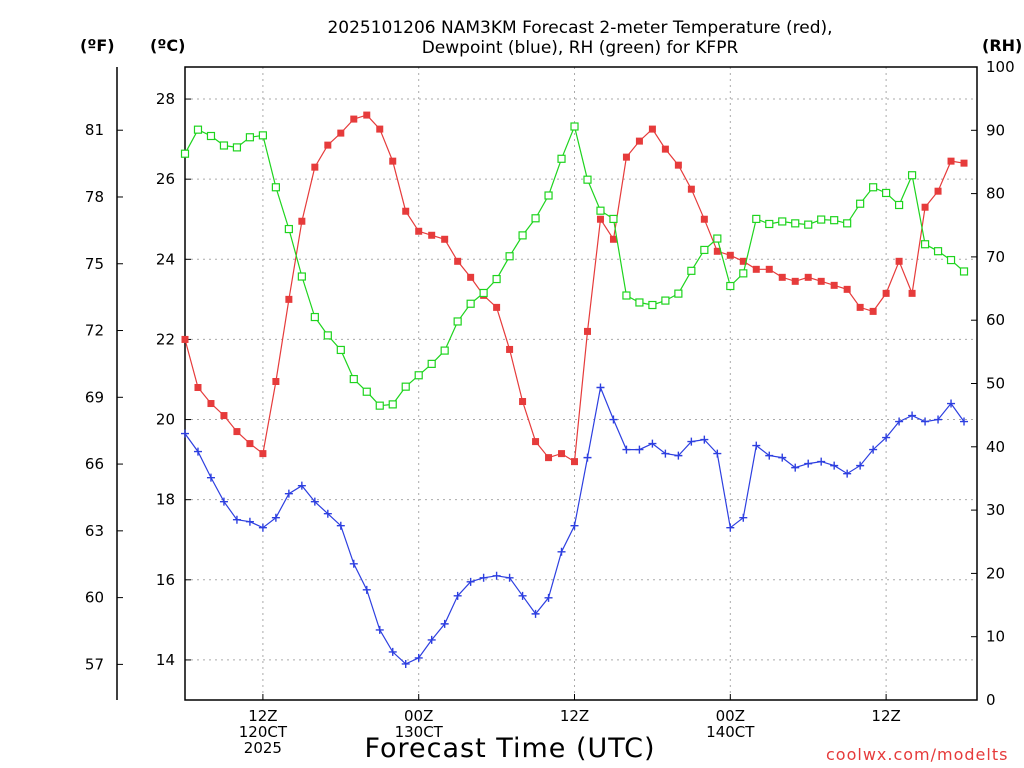  Describe the element at coordinates (94, 397) in the screenshot. I see `fahrenheit-tick-label: 69` at that location.